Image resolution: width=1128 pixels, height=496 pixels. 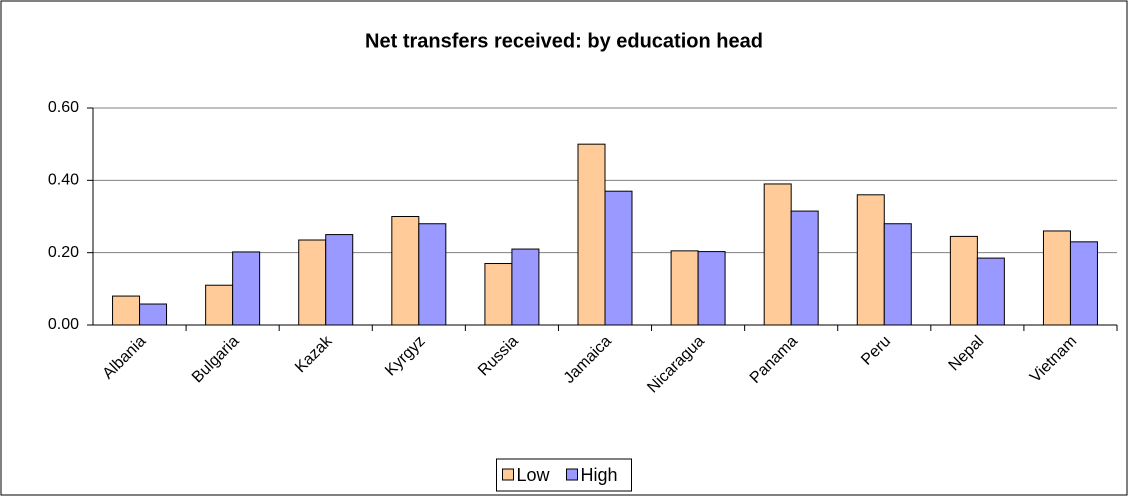 What do you see at coordinates (564, 475) in the screenshot?
I see `legend-box` at bounding box center [564, 475].